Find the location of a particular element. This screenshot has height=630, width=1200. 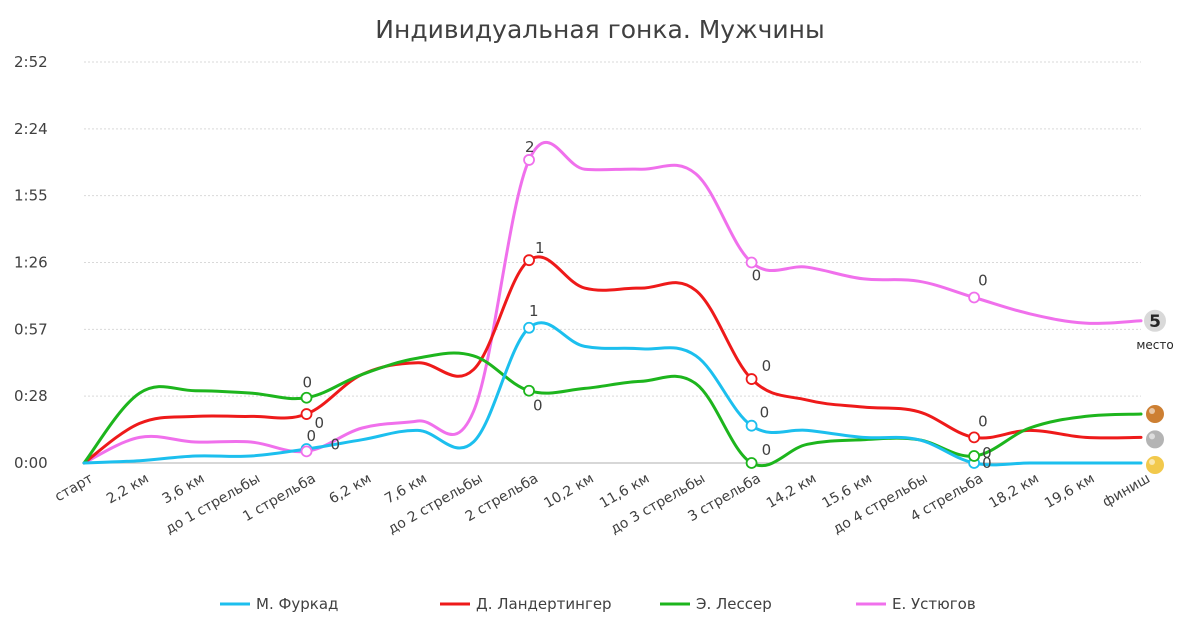

x-tick-label: до 1 стрельбы is located at coordinates (213, 504).